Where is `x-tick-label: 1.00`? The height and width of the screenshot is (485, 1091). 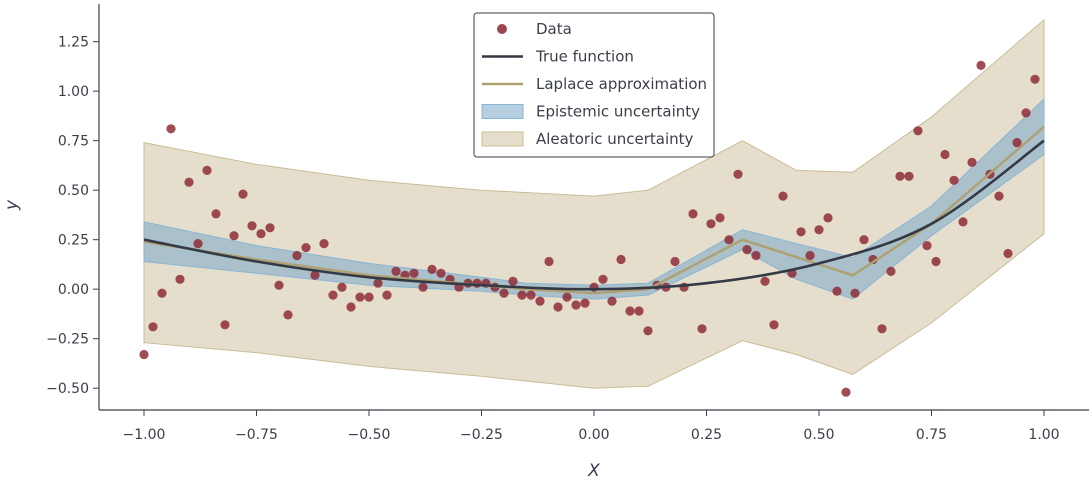
x-tick-label: 1.00 is located at coordinates (1043, 435).